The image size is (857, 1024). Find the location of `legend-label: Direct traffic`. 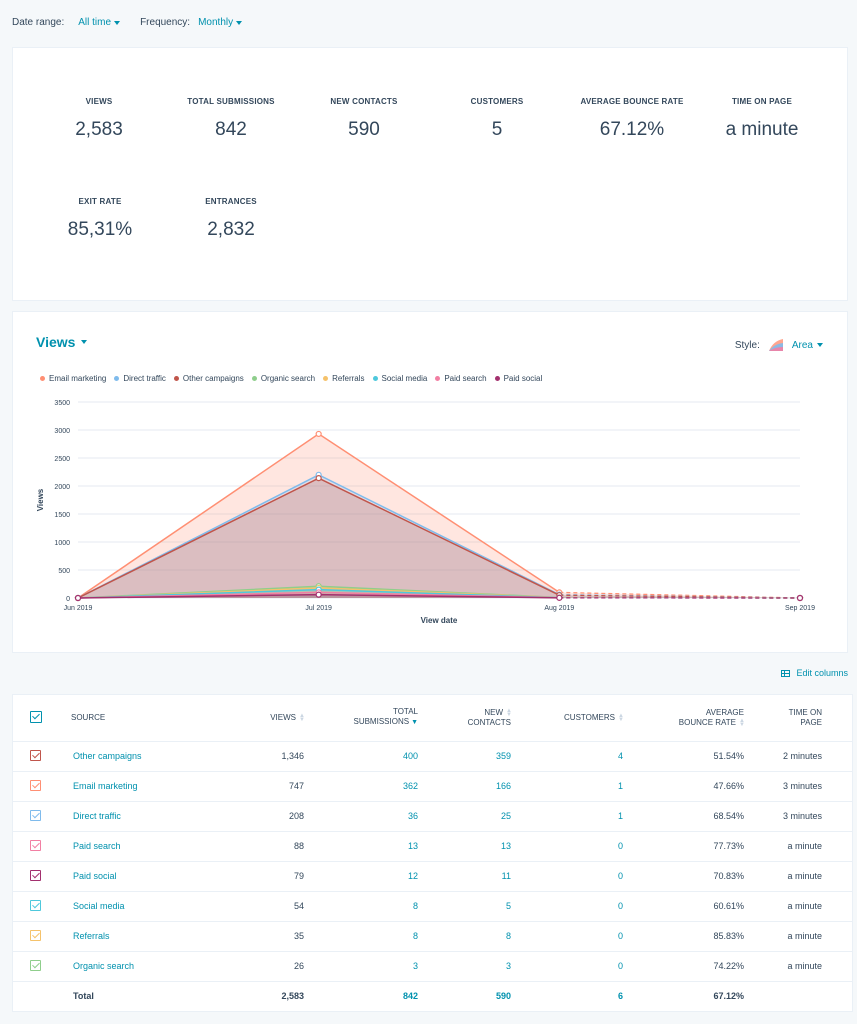

legend-label: Direct traffic is located at coordinates (144, 378).